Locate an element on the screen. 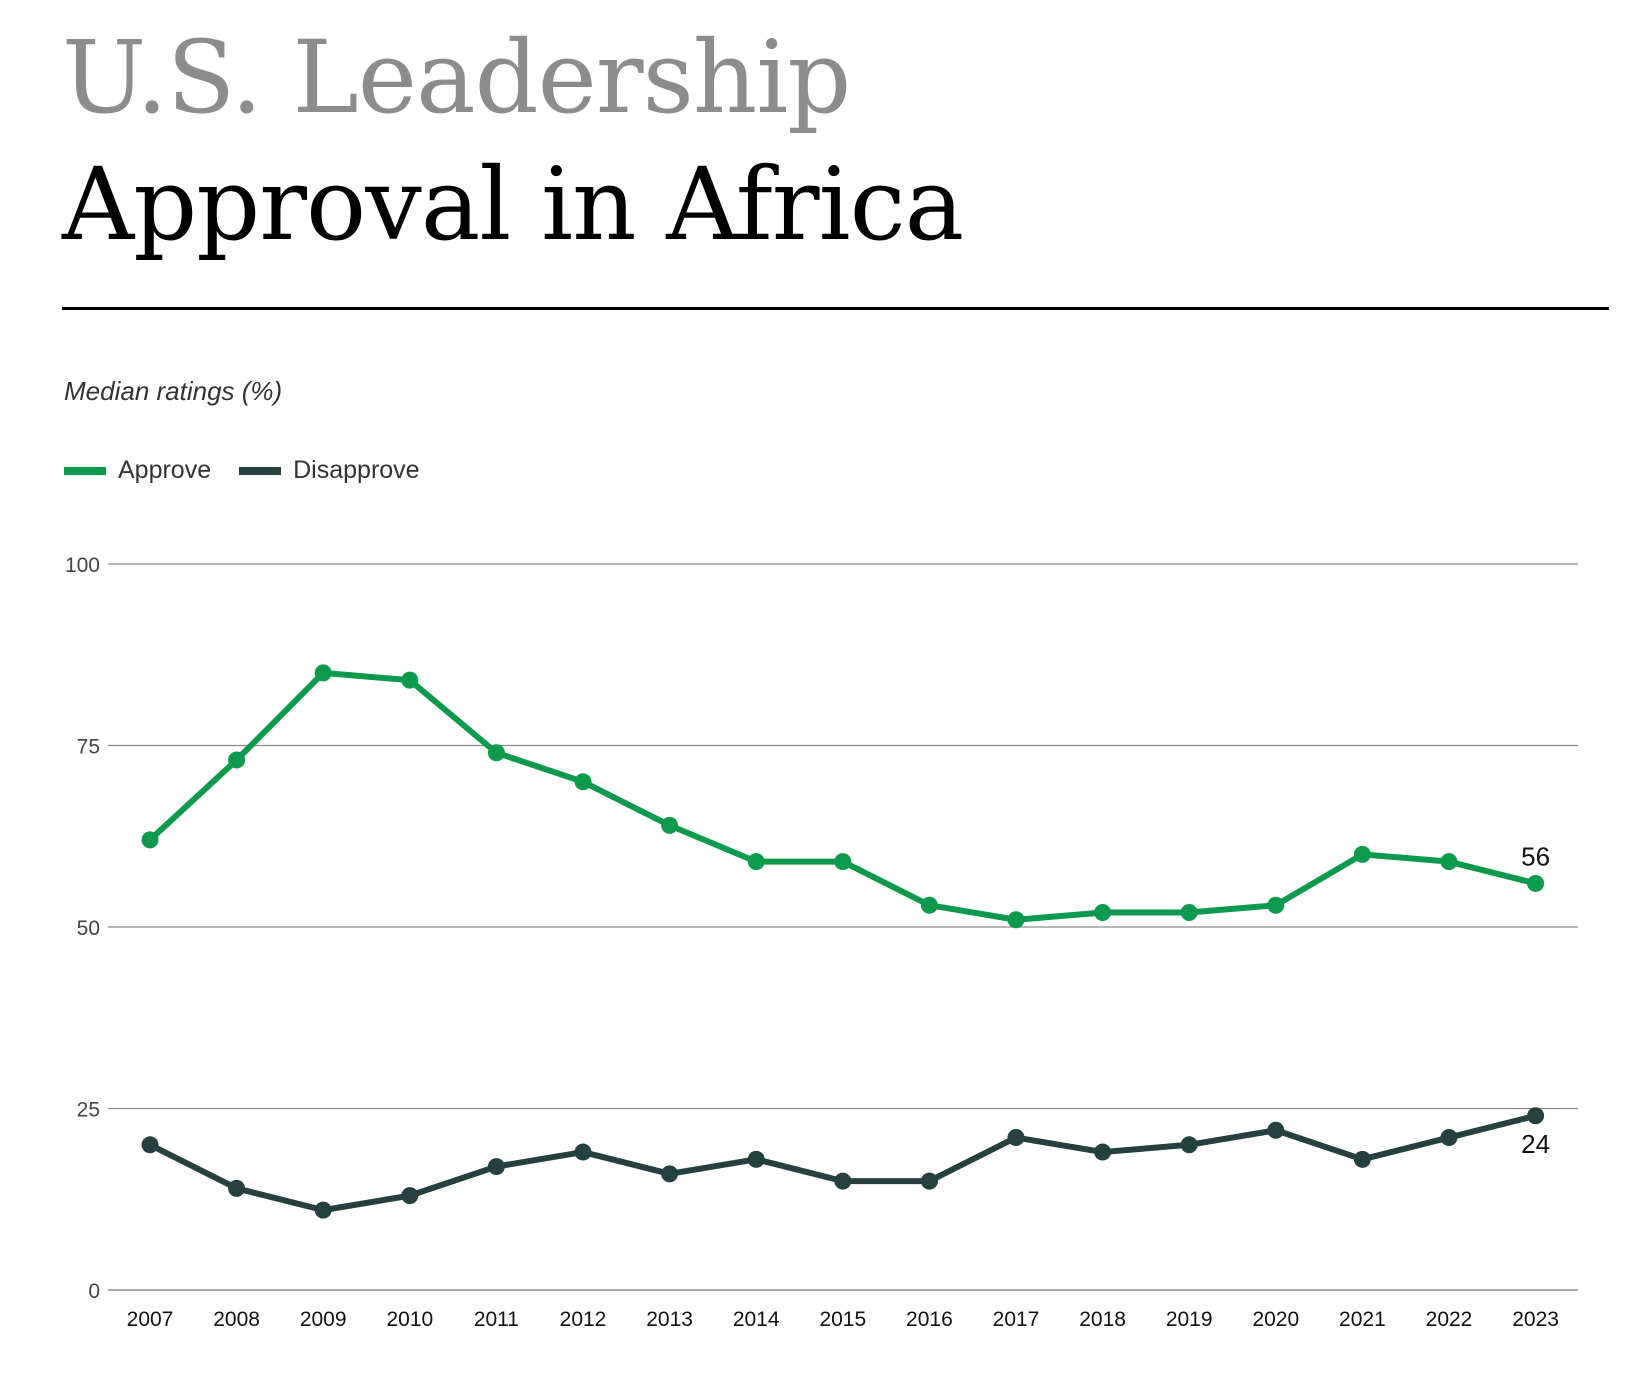  legend-swatch-disapprove is located at coordinates (260, 470).